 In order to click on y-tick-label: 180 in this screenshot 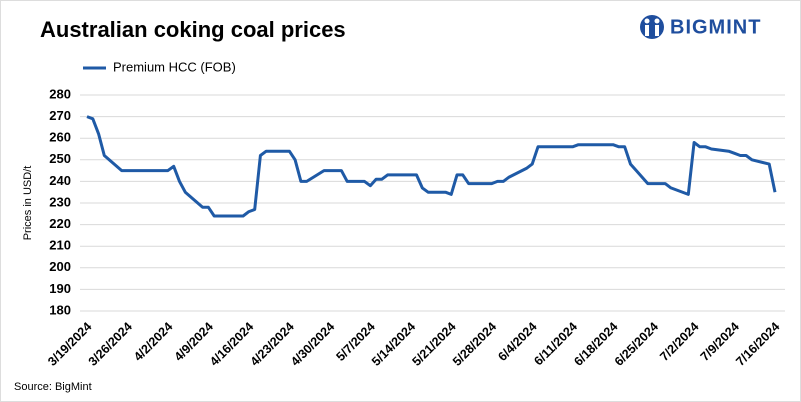, I will do `click(60, 309)`.